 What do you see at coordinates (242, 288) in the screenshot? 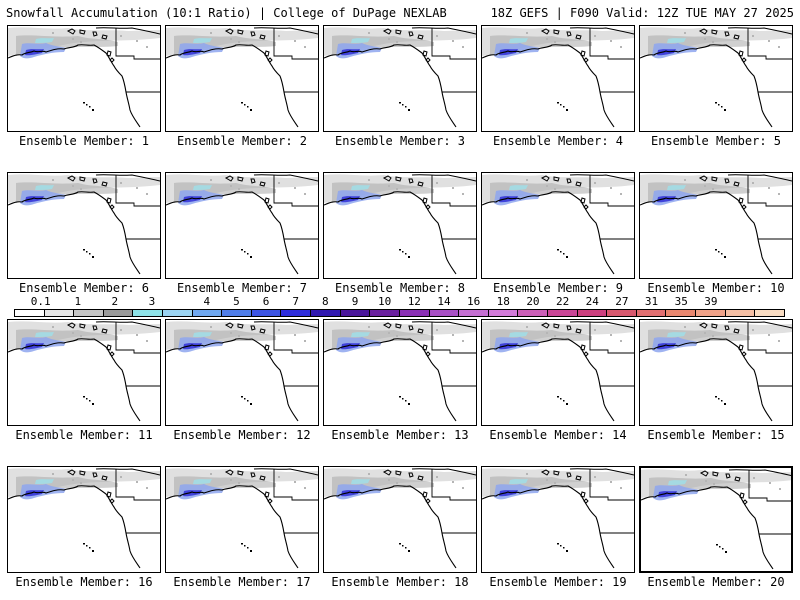
I see `ensemble-member-label: Ensemble Member: 7` at bounding box center [242, 288].